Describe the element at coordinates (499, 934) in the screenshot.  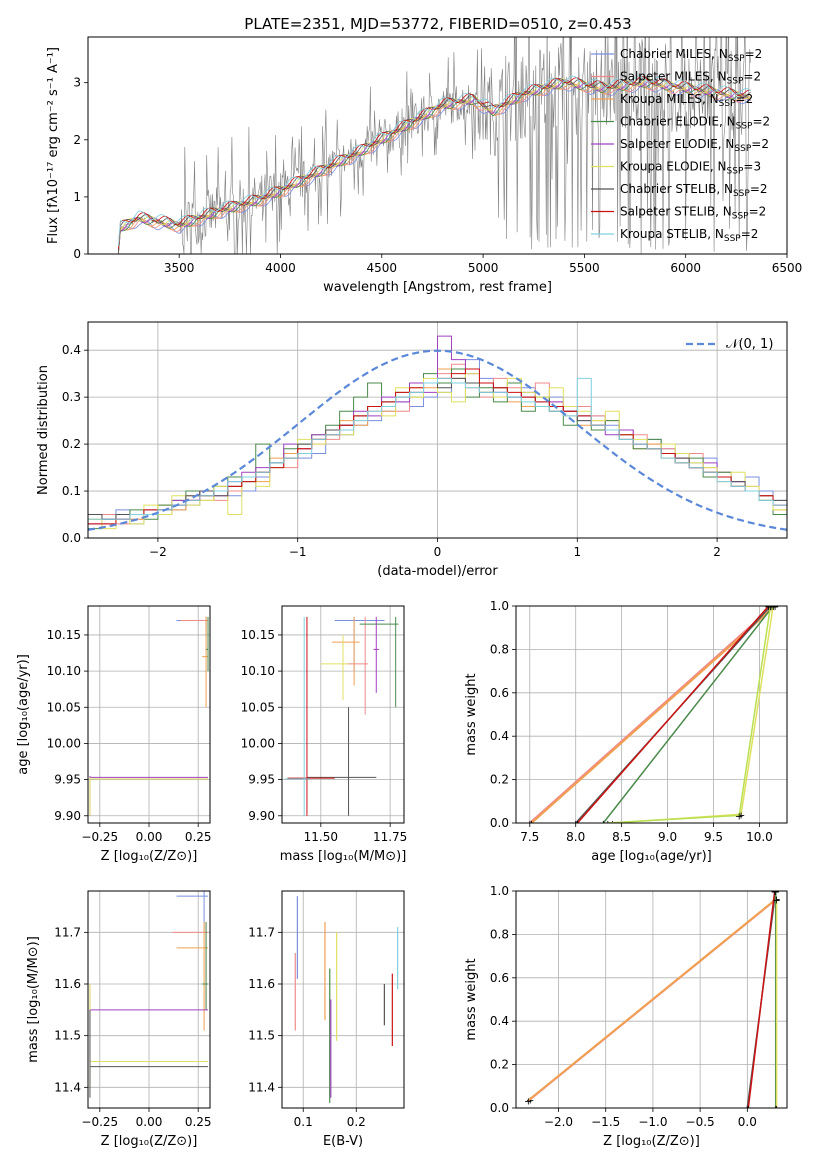
I see `y-tick-label: 0.8` at that location.